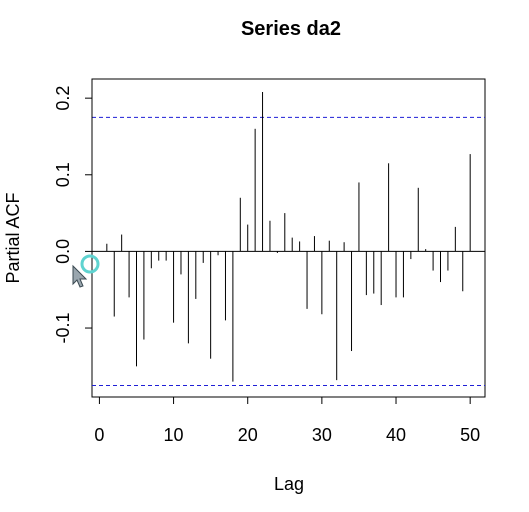 This screenshot has height=512, width=529. What do you see at coordinates (291, 29) in the screenshot?
I see `chart-title: Series da2` at bounding box center [291, 29].